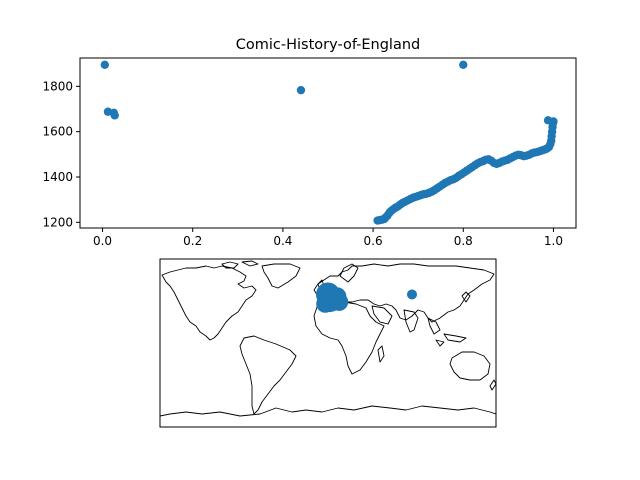  I want to click on coastline-japan, so click(466, 297).